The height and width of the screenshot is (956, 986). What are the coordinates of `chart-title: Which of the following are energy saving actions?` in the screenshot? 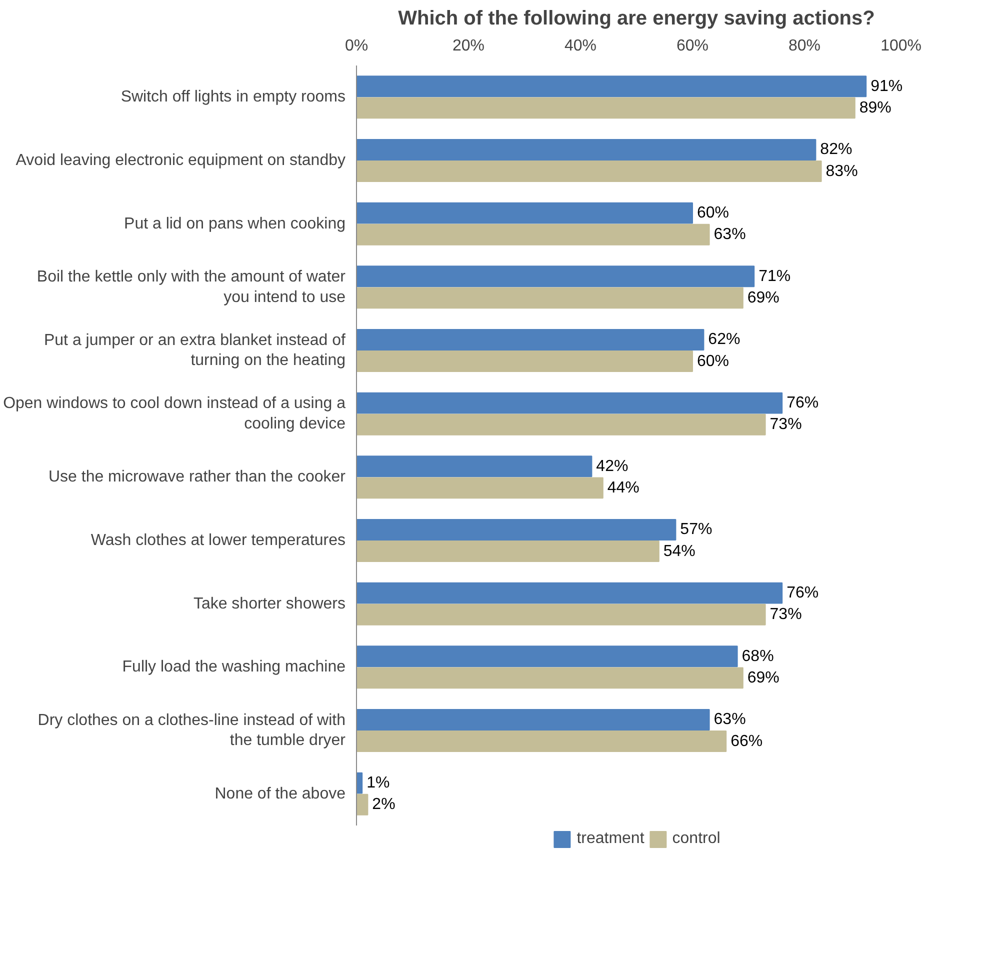 It's located at (636, 19).